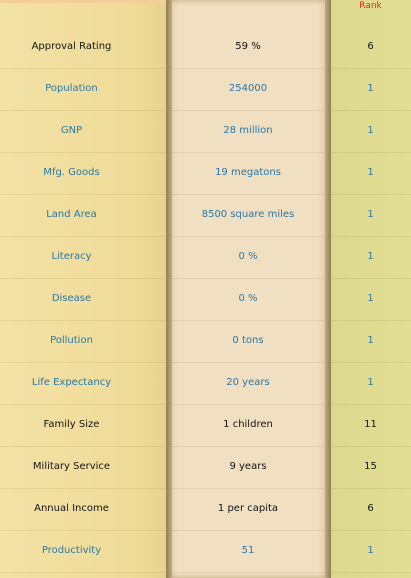 The height and width of the screenshot is (578, 411). Describe the element at coordinates (205, 467) in the screenshot. I see `stat-row: Military Service 9 years 15` at that location.